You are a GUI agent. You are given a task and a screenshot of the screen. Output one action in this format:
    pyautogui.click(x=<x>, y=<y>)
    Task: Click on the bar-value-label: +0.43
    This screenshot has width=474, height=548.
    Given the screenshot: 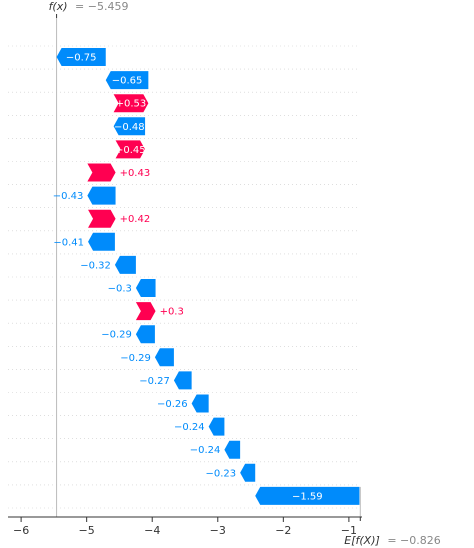 What is the action you would take?
    pyautogui.click(x=135, y=173)
    